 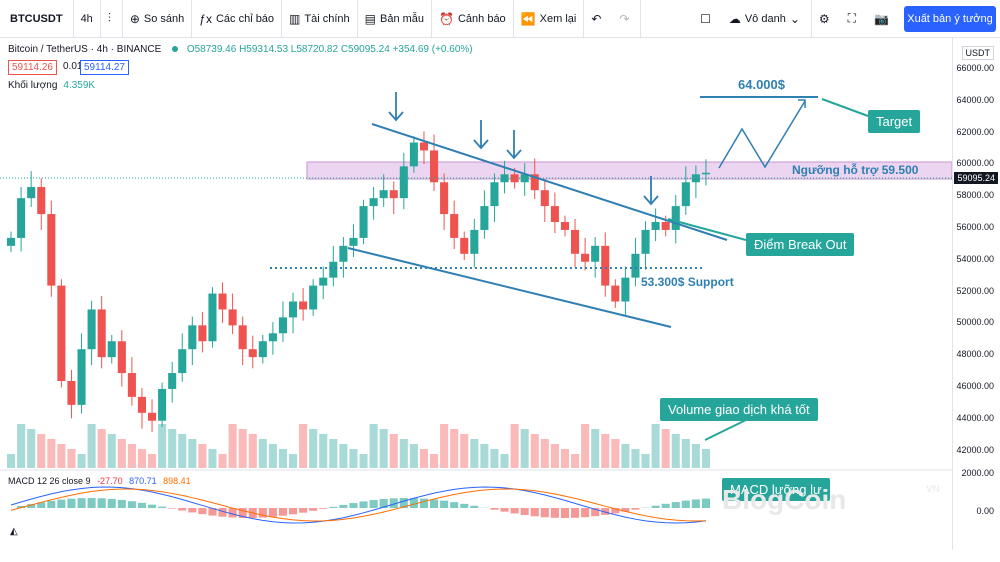 What do you see at coordinates (975, 195) in the screenshot?
I see `price-tick: 58000.00` at bounding box center [975, 195].